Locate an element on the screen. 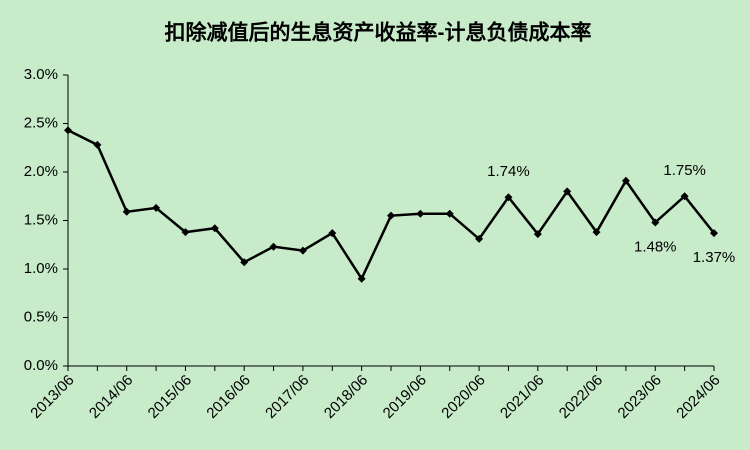  data-label: 1.48% is located at coordinates (655, 246).